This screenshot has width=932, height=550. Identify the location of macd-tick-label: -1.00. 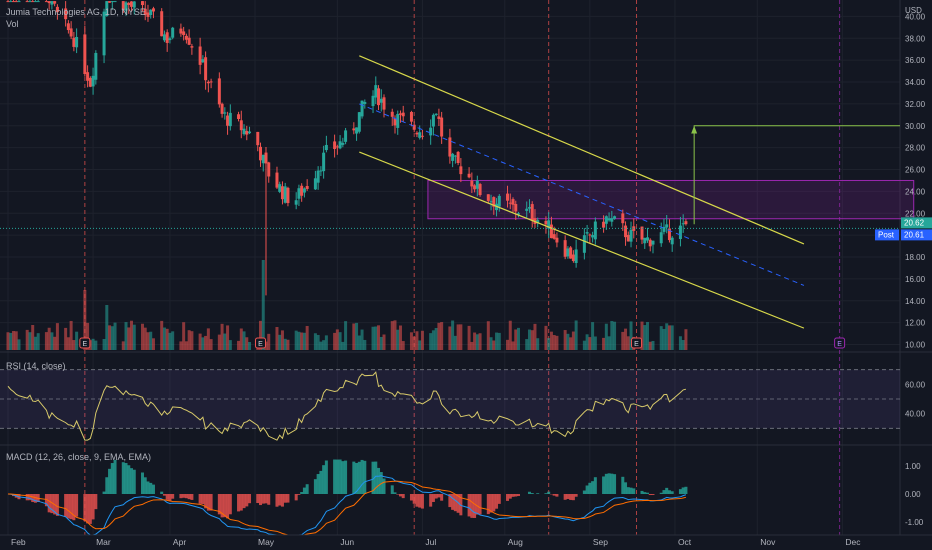
(914, 522).